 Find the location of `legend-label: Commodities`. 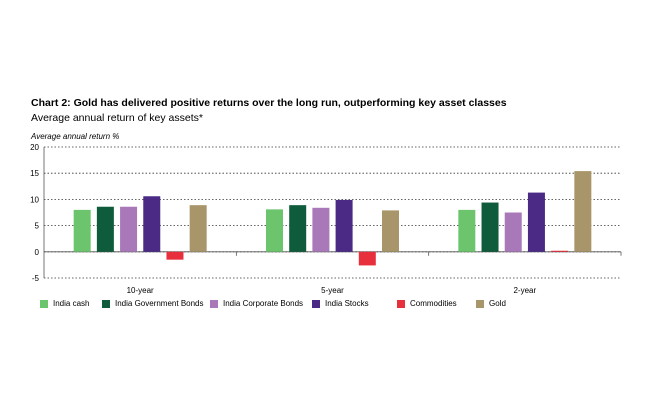

legend-label: Commodities is located at coordinates (433, 303).